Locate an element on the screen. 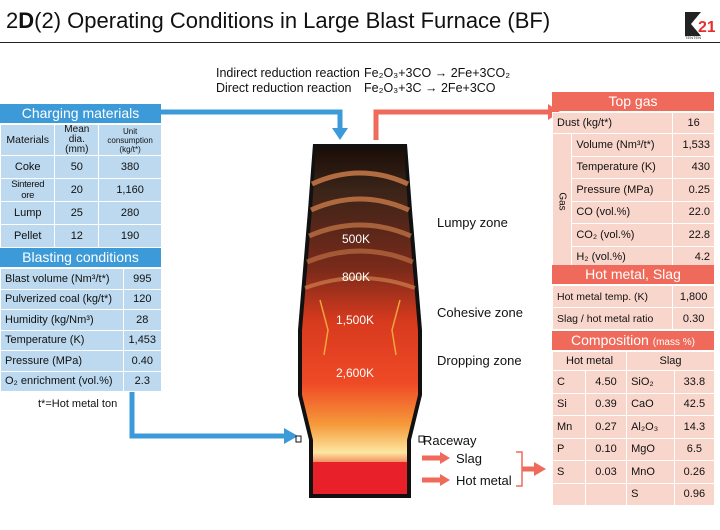 This screenshot has height=530, width=720. blast-param-label: Blast volume (Nm³/t*) is located at coordinates (62, 279).